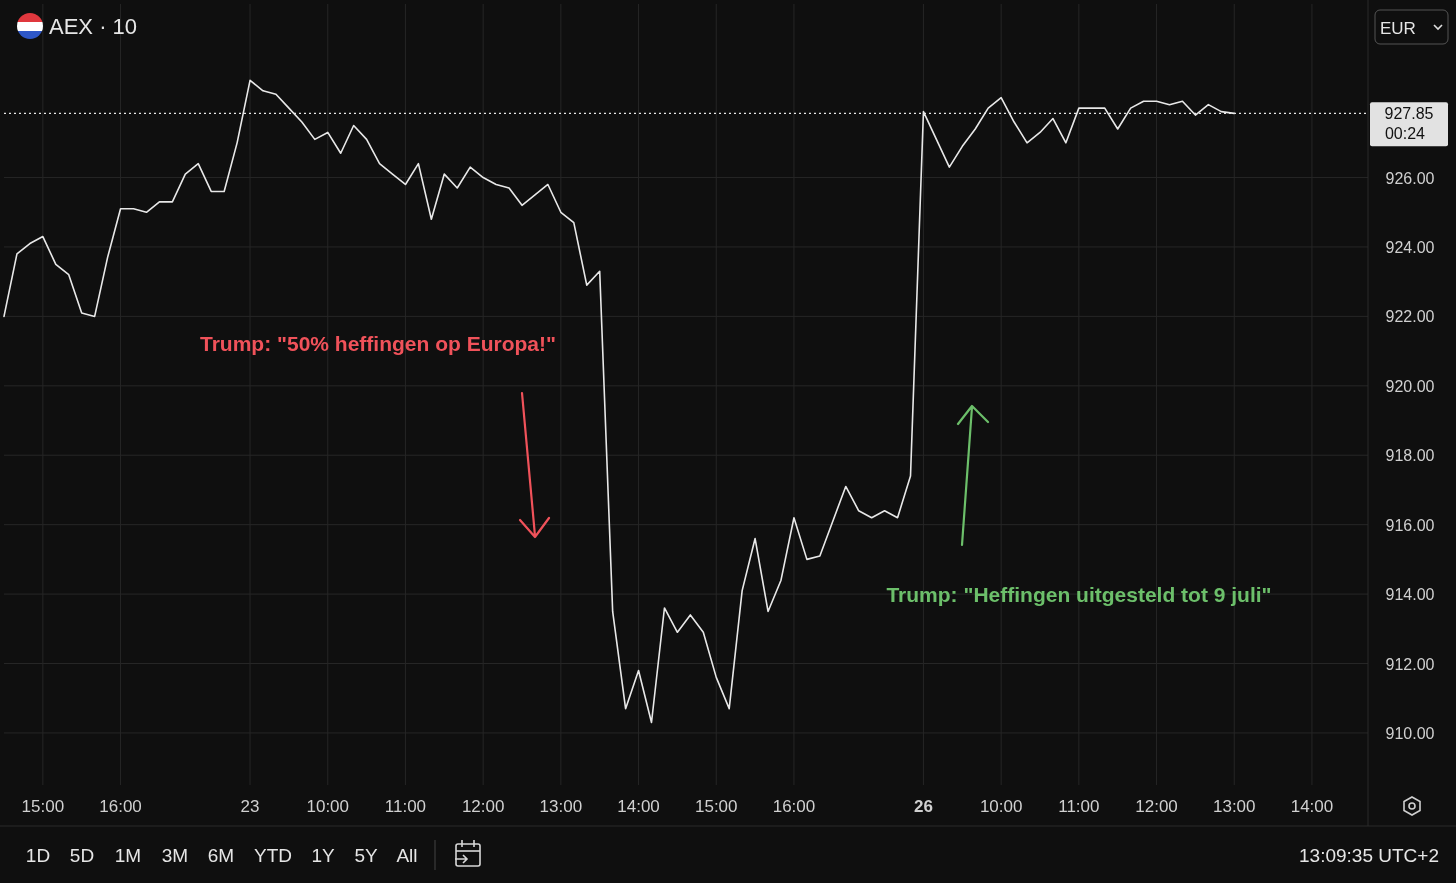 Image resolution: width=1456 pixels, height=883 pixels. I want to click on y-tick-label: 912.00, so click(1410, 664).